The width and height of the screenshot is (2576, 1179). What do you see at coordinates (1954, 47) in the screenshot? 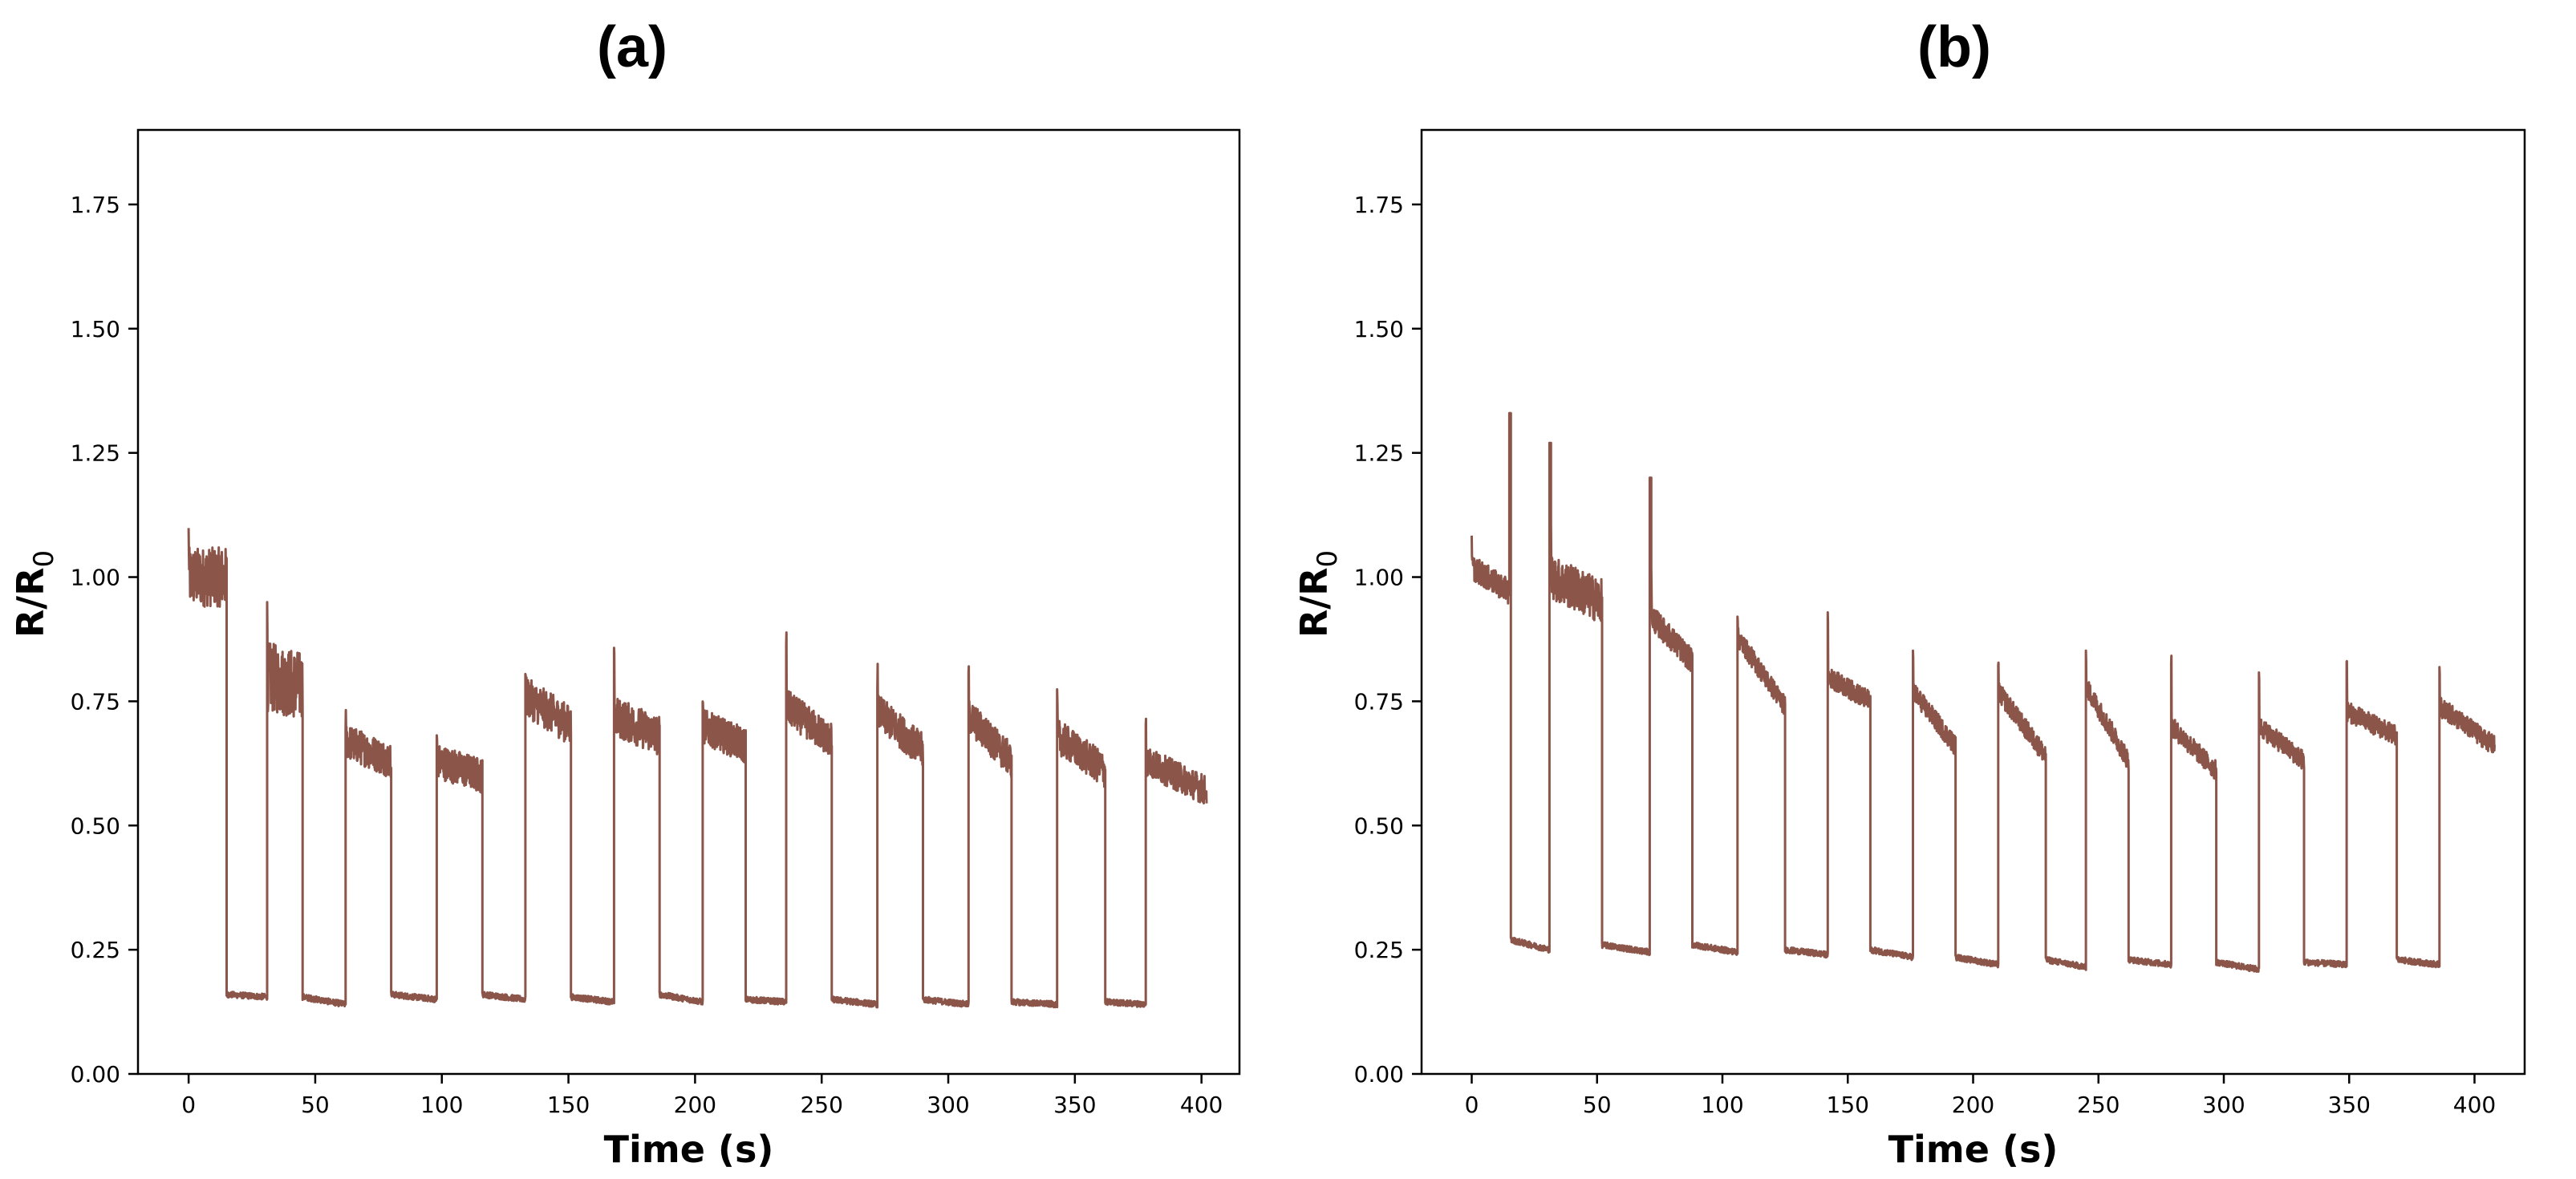
I see `panel-b-label: (b)` at bounding box center [1954, 47].